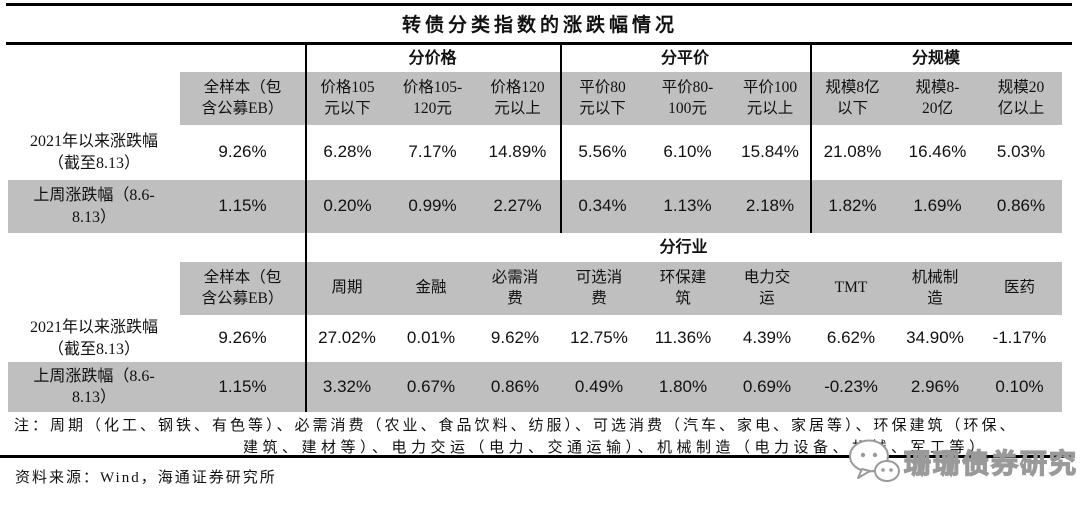 This screenshot has width=1080, height=510. I want to click on column-header: 平价80- 100元, so click(687, 98).